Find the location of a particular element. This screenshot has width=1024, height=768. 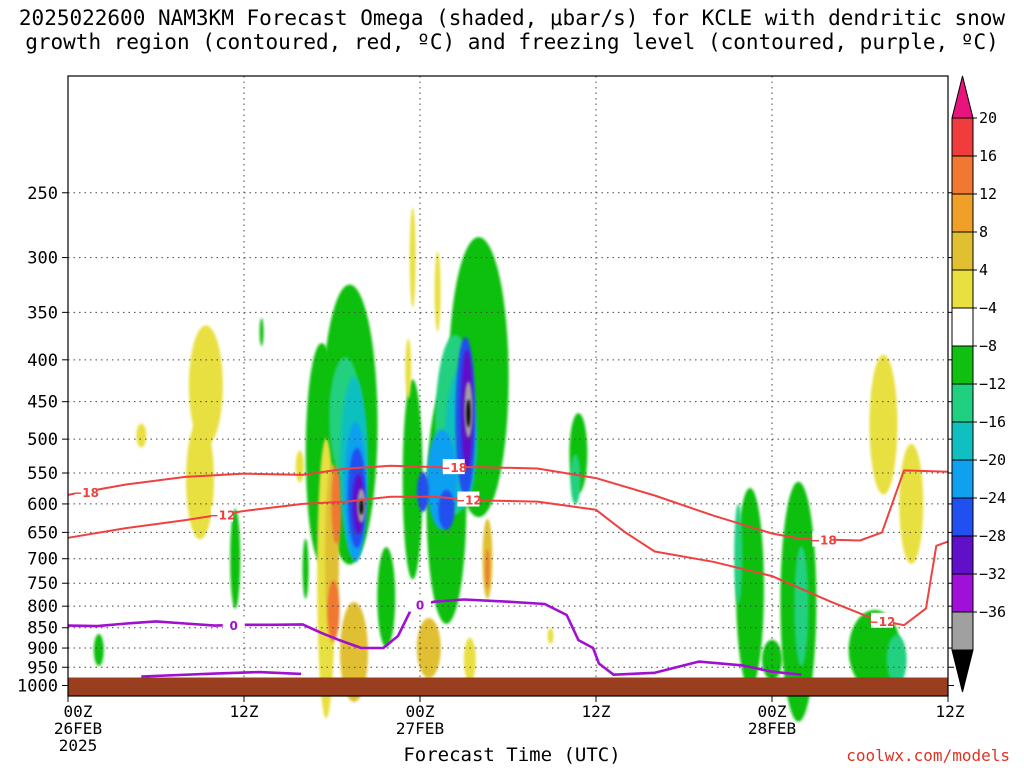

isotherm-minus12 is located at coordinates (508, 561).